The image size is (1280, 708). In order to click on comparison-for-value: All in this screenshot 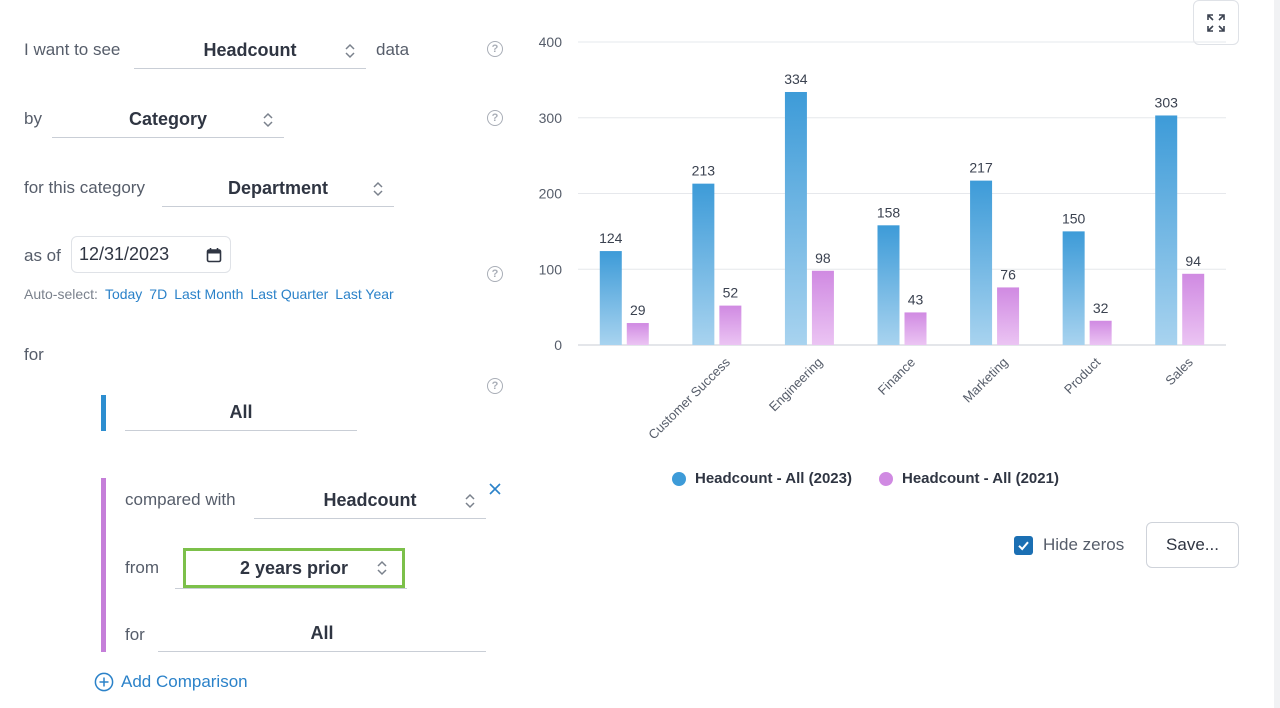, I will do `click(322, 633)`.